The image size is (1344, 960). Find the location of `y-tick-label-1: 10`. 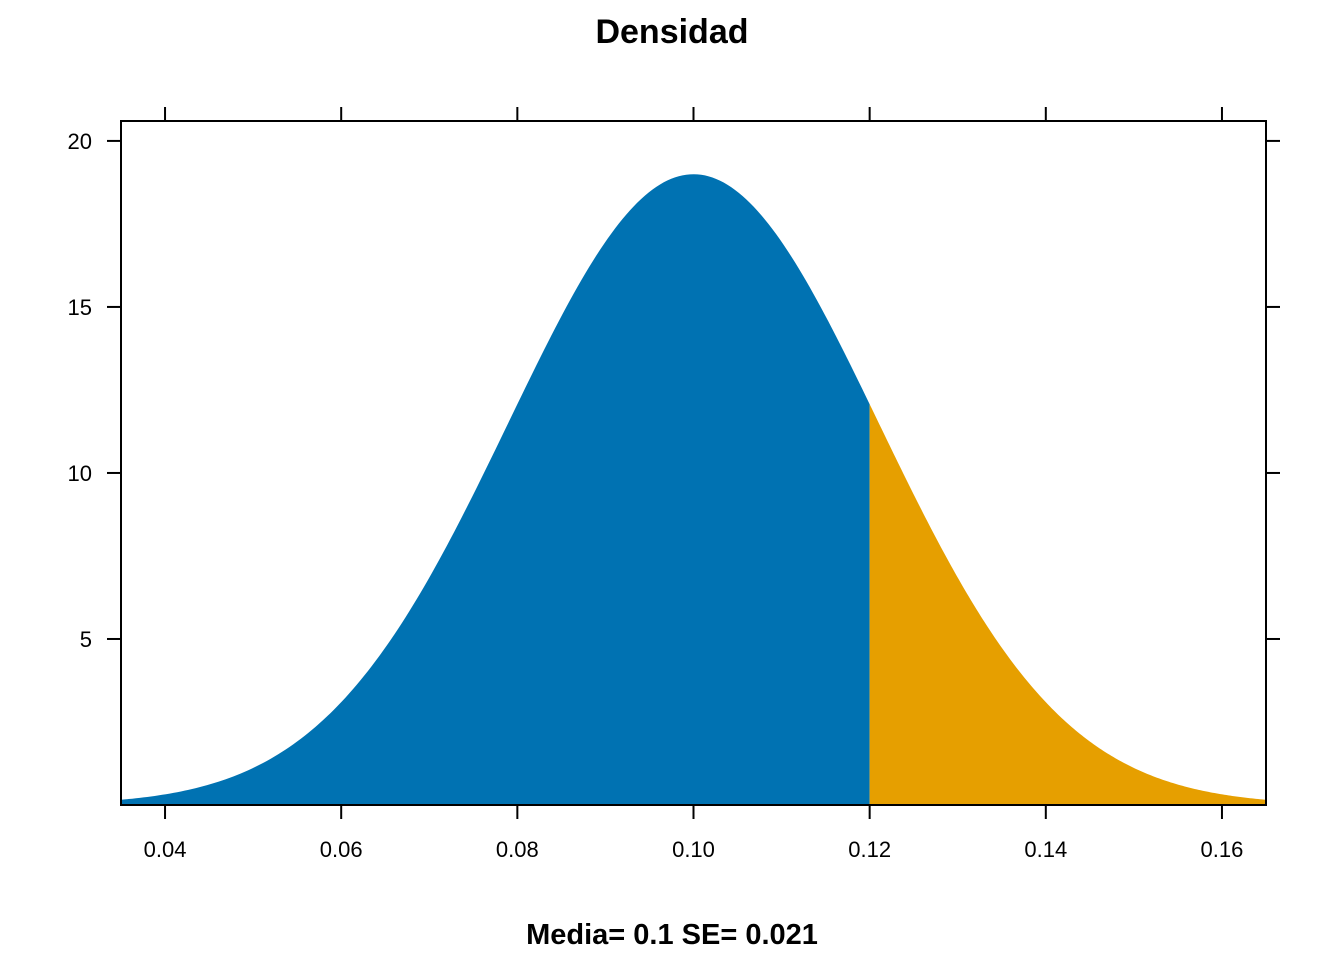

y-tick-label-1: 10 is located at coordinates (80, 473).